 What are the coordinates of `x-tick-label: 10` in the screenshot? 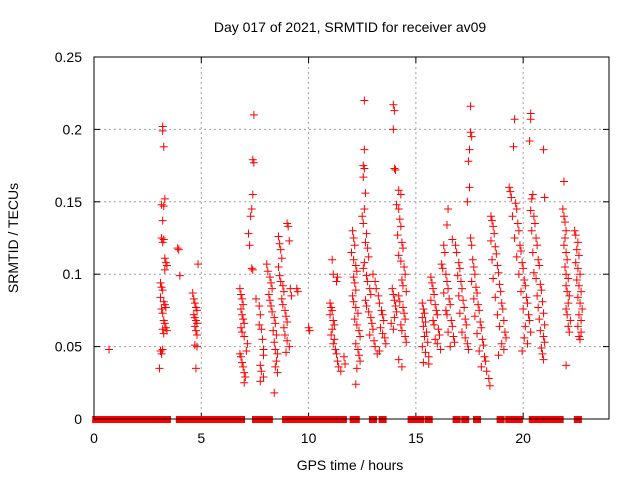 It's located at (309, 438).